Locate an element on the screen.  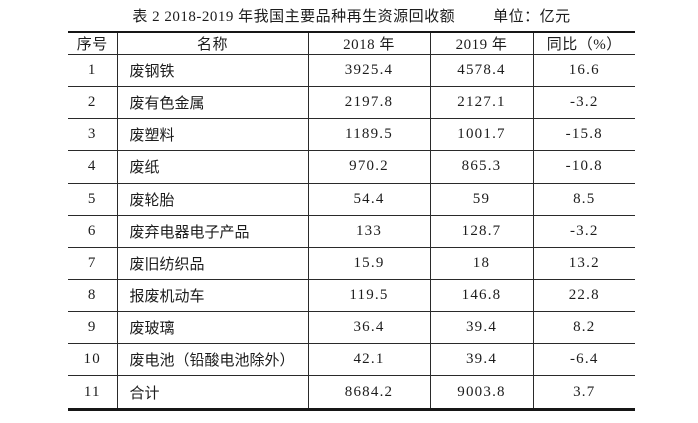
index-cell: 11 is located at coordinates (93, 392).